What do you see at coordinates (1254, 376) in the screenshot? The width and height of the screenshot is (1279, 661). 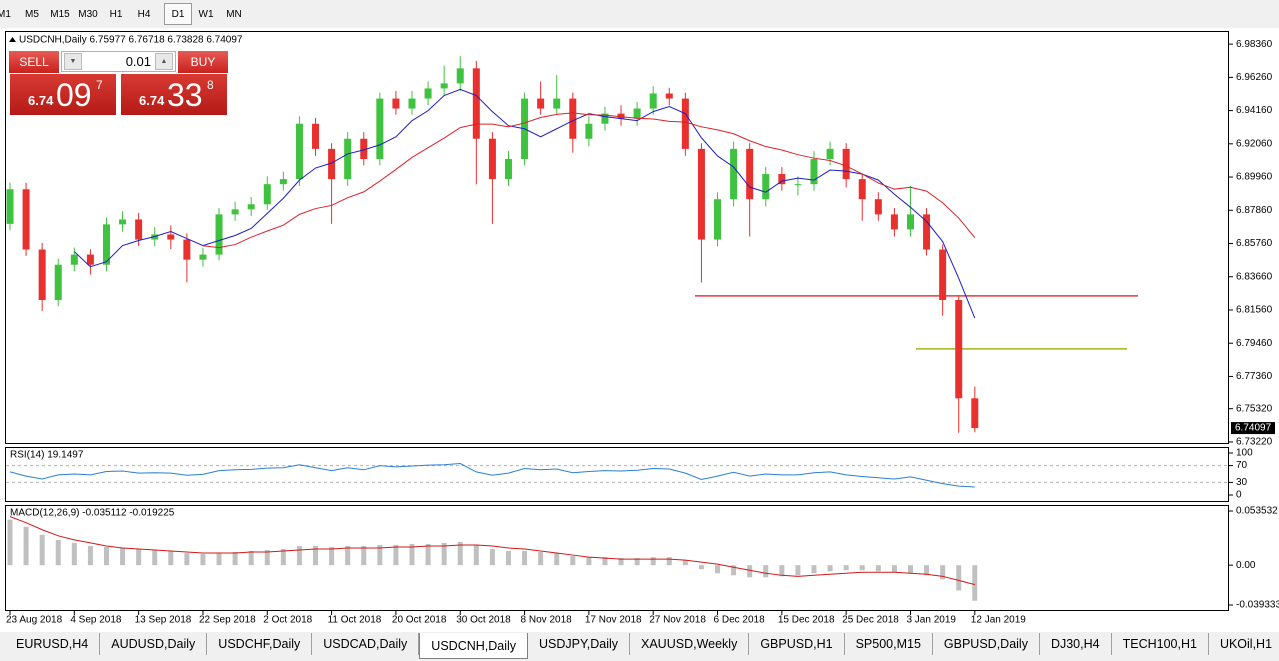 I see `y-tick-label: 6.77360` at bounding box center [1254, 376].